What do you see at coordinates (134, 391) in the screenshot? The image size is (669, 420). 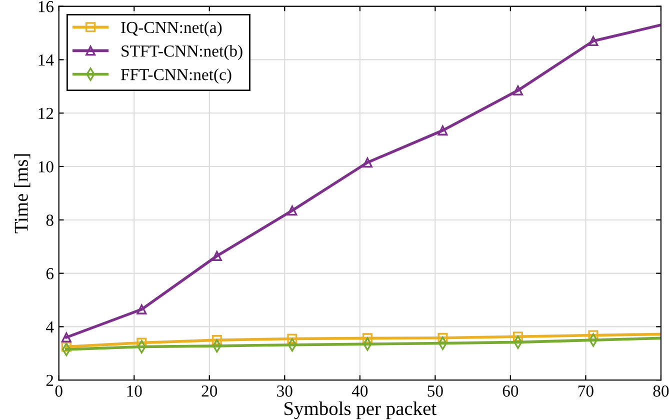 I see `x-tick-label: 10` at bounding box center [134, 391].